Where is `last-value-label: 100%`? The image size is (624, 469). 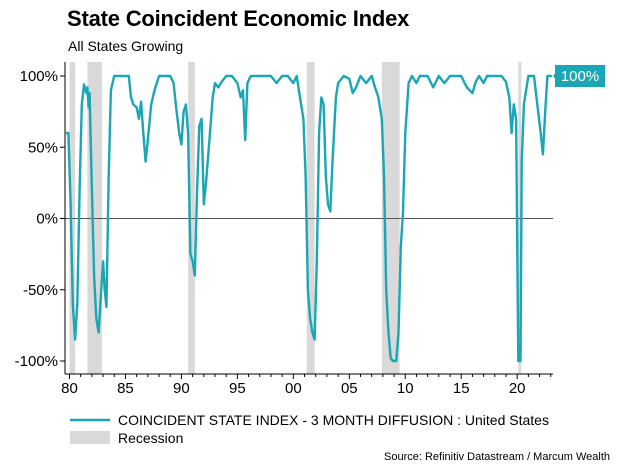
last-value-label: 100% is located at coordinates (580, 76).